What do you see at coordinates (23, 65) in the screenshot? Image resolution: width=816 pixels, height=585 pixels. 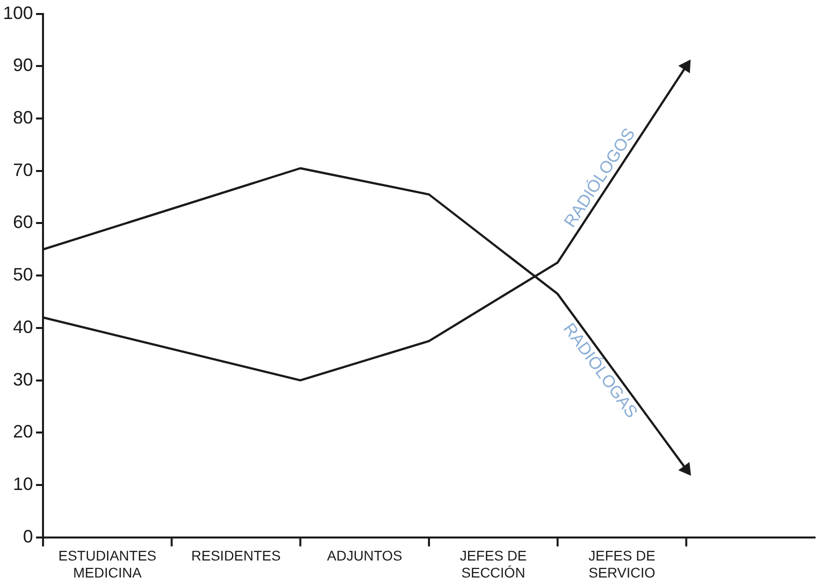 I see `y-tick-label: 90` at bounding box center [23, 65].